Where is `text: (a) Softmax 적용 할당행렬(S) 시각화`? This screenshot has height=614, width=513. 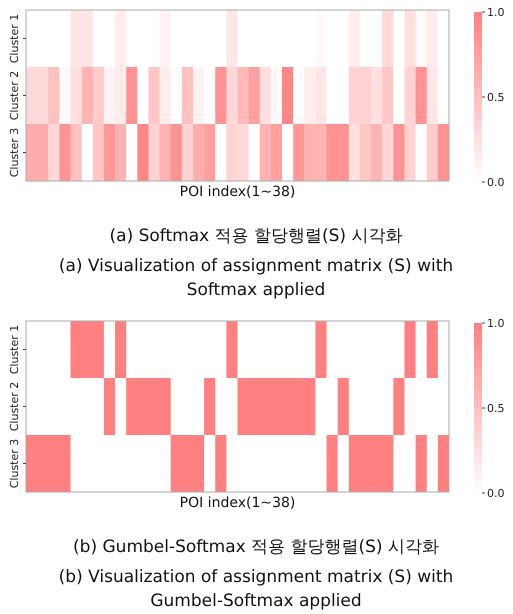
text: (a) Softmax 적용 할당행렬(S) 시각화 is located at coordinates (256, 236).